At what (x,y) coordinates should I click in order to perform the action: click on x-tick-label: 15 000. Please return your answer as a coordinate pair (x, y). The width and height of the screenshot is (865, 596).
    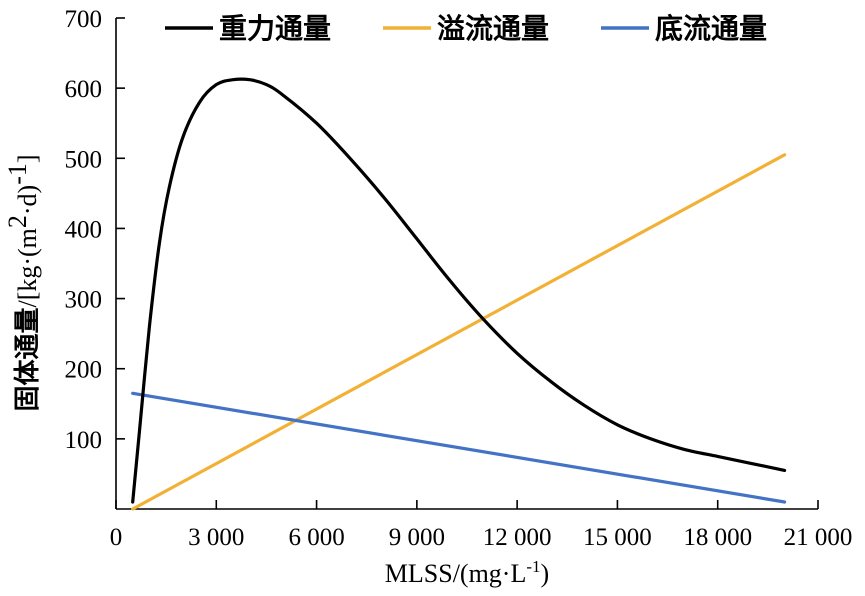
    Looking at the image, I should click on (617, 537).